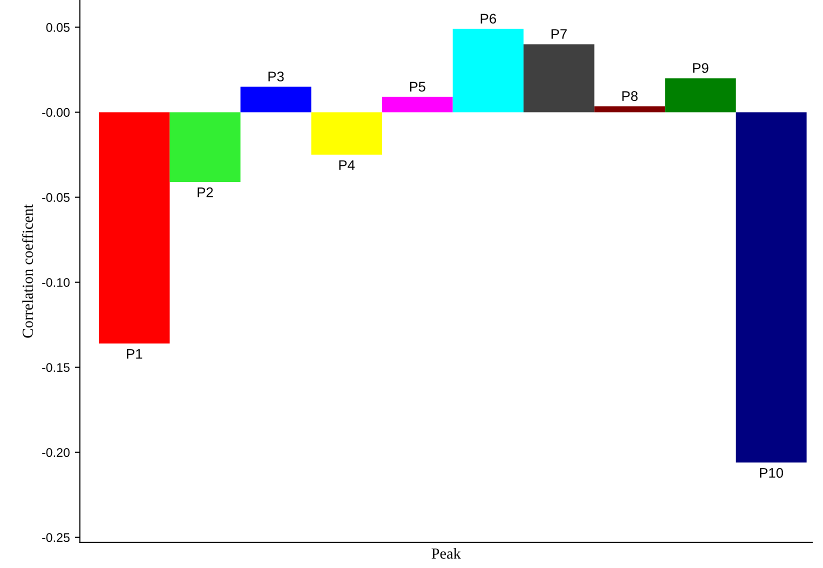  I want to click on x-tick-label: P2, so click(205, 192).